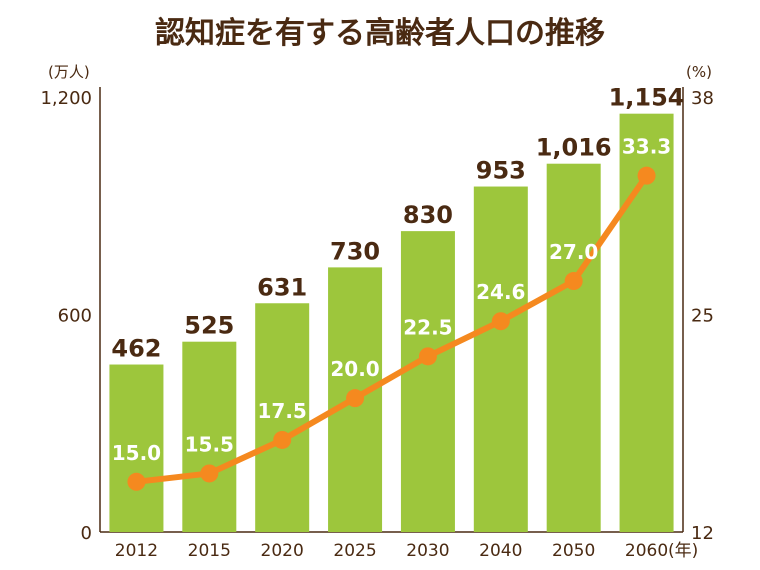 The image size is (760, 570). What do you see at coordinates (702, 316) in the screenshot?
I see `right-tick-label: 25` at bounding box center [702, 316].